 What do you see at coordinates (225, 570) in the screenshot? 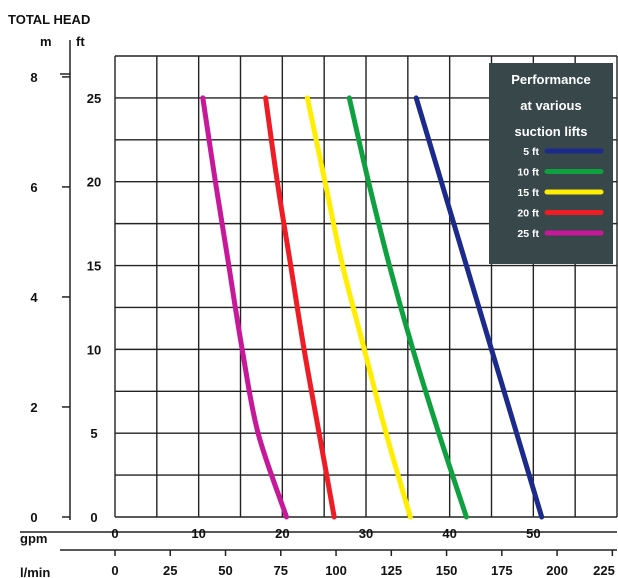
I see `lmin-tick-label: 50` at bounding box center [225, 570].